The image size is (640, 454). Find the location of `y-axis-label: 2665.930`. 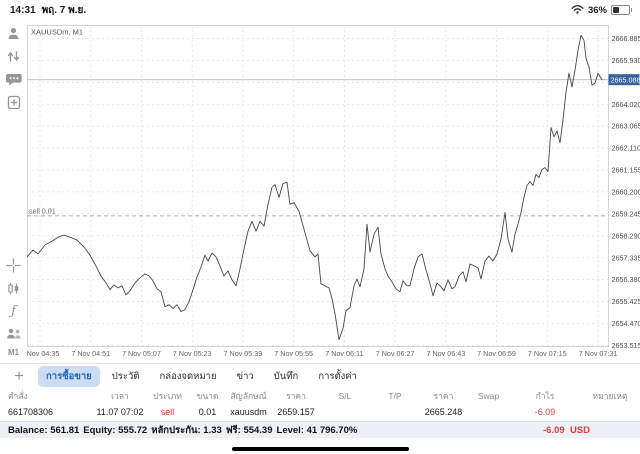

y-axis-label: 2665.930 is located at coordinates (626, 60).